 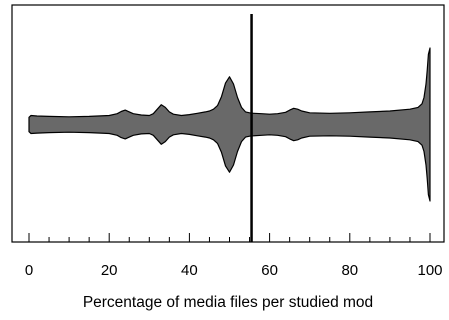 What do you see at coordinates (234, 256) in the screenshot?
I see `x-axis-ticks: 0 20 40 60 80 100` at bounding box center [234, 256].